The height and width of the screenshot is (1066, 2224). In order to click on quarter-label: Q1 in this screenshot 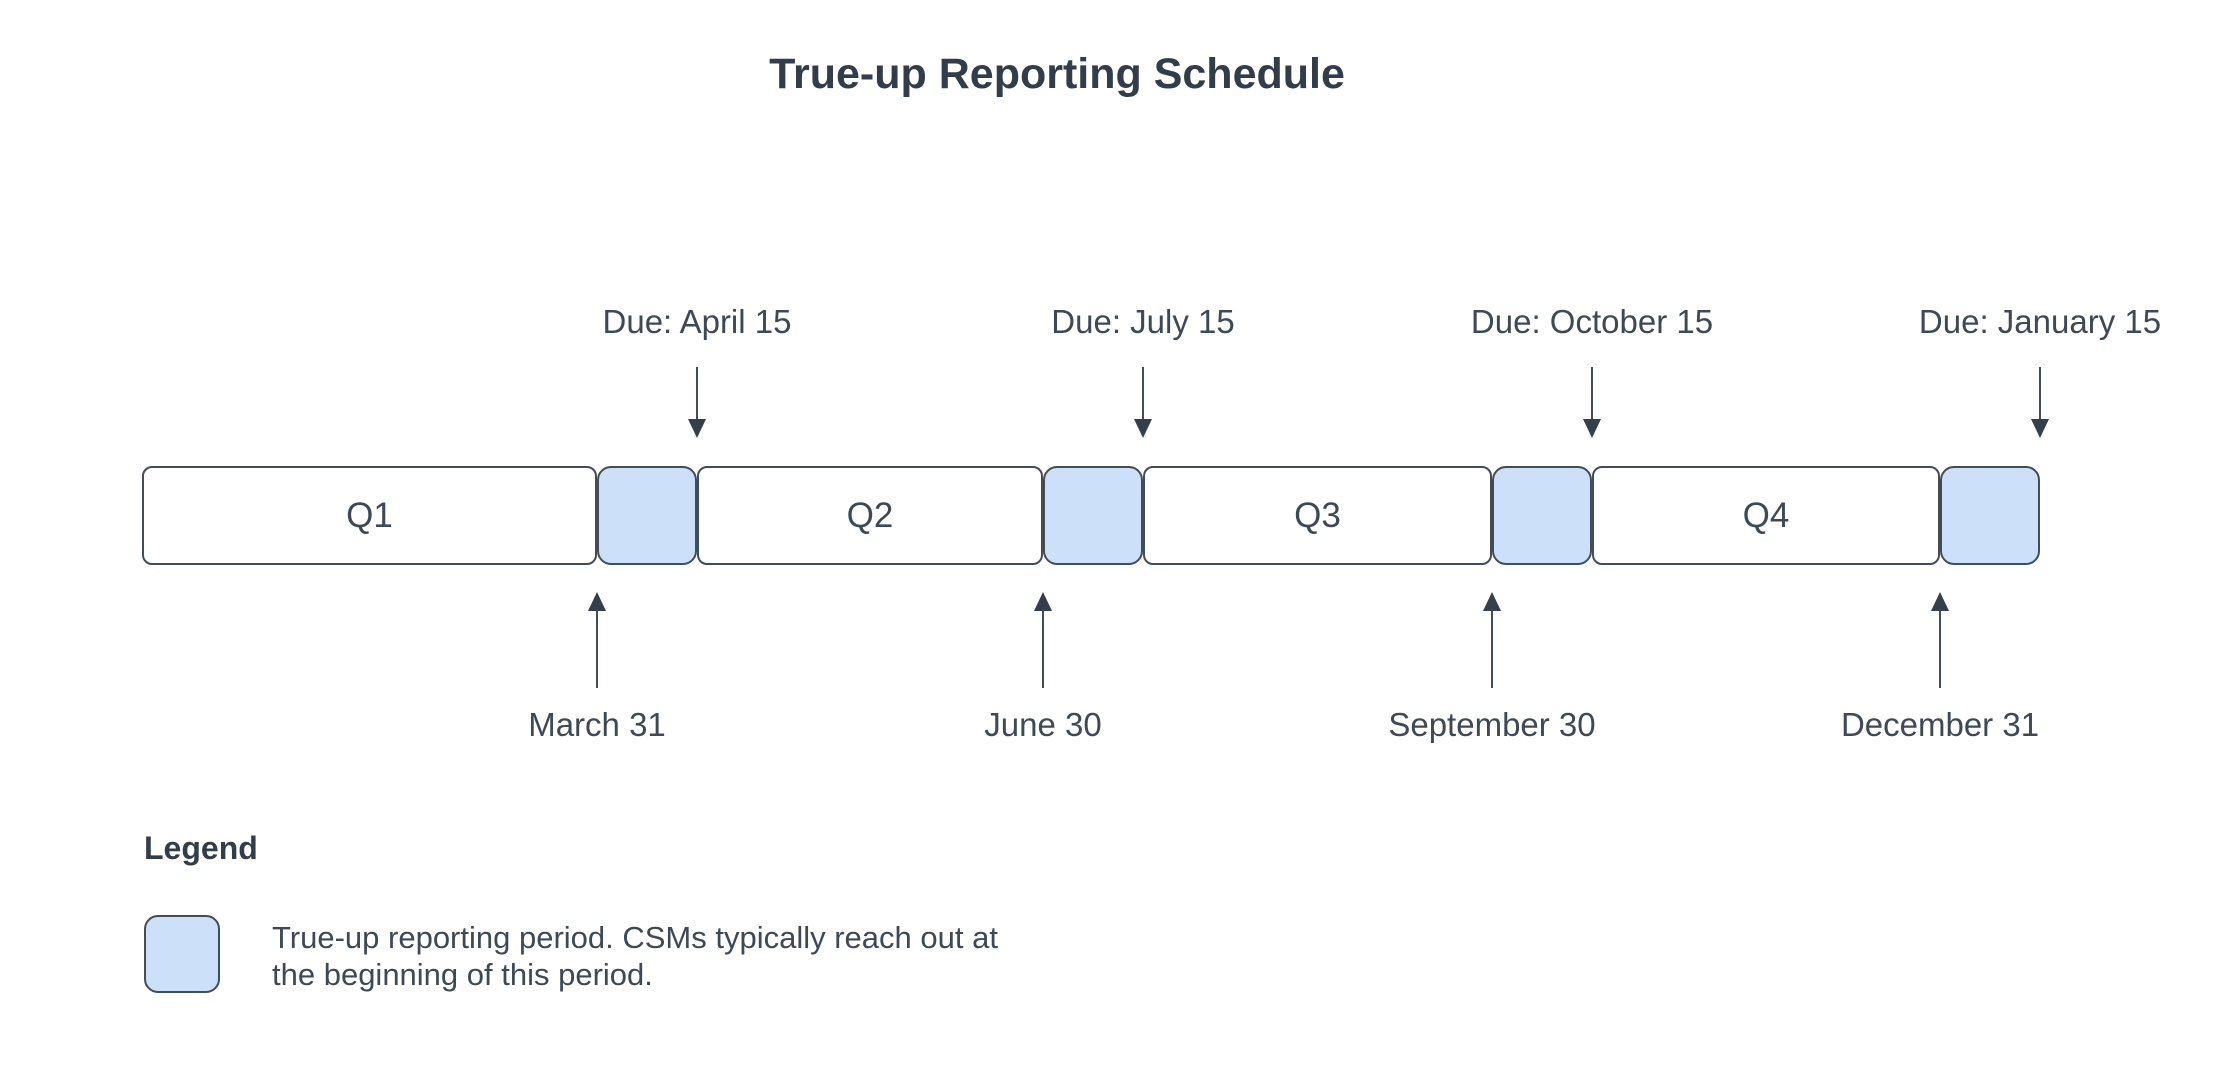, I will do `click(369, 515)`.